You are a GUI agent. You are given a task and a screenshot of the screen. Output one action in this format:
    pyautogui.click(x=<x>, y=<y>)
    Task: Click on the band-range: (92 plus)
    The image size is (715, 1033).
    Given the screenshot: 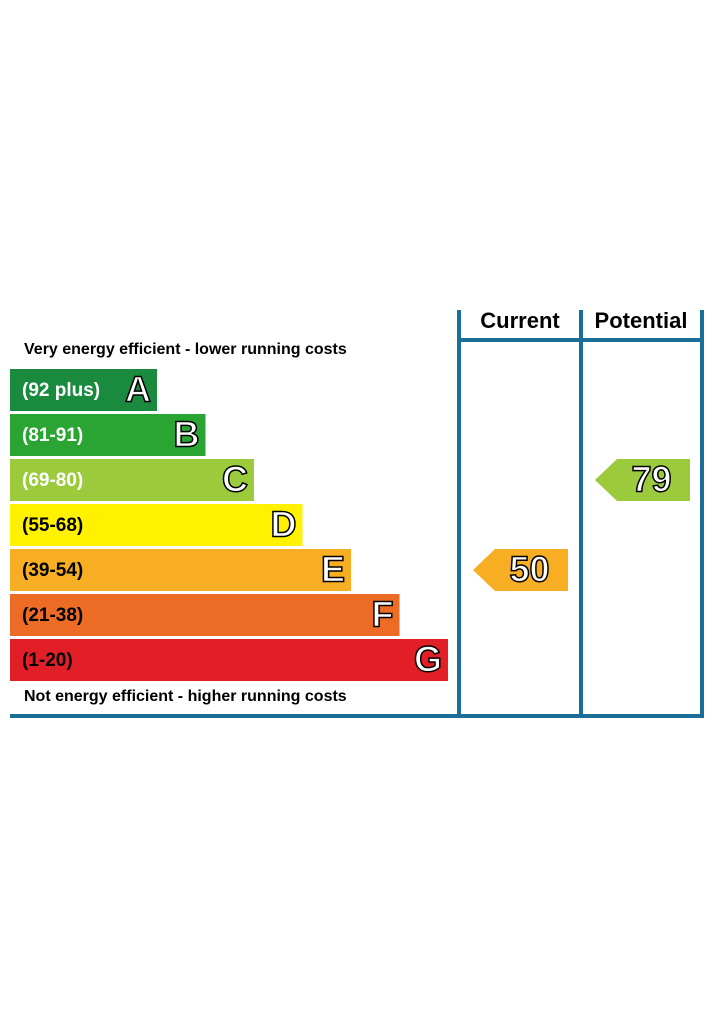 What is the action you would take?
    pyautogui.click(x=61, y=390)
    